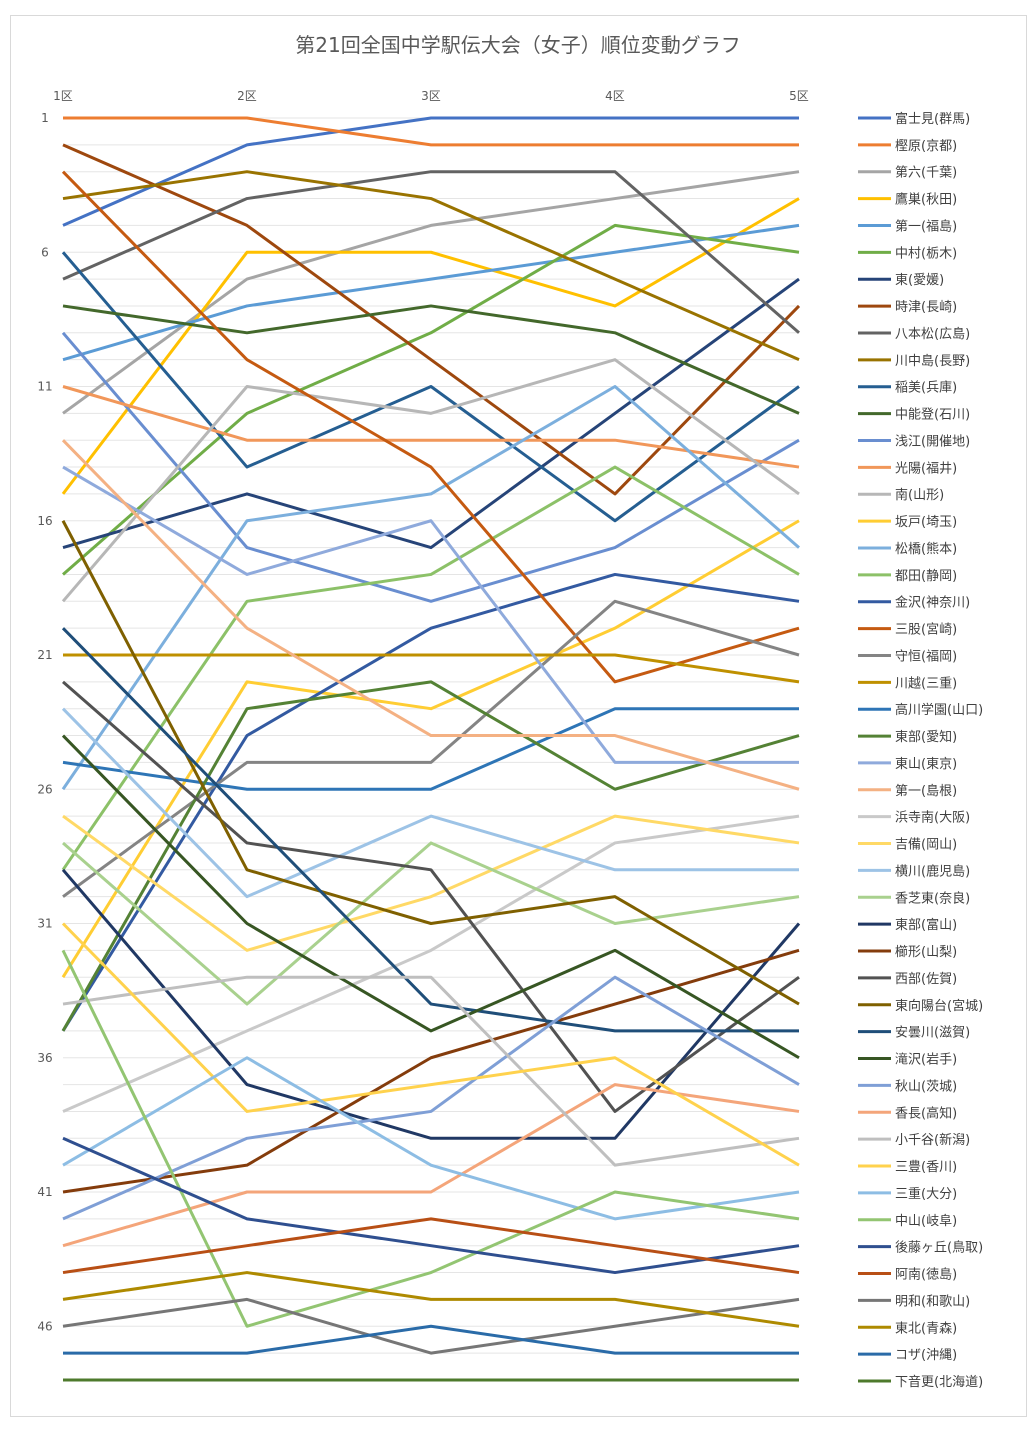 The width and height of the screenshot is (1029, 1431). I want to click on x-tick-label: 2区, so click(247, 96).